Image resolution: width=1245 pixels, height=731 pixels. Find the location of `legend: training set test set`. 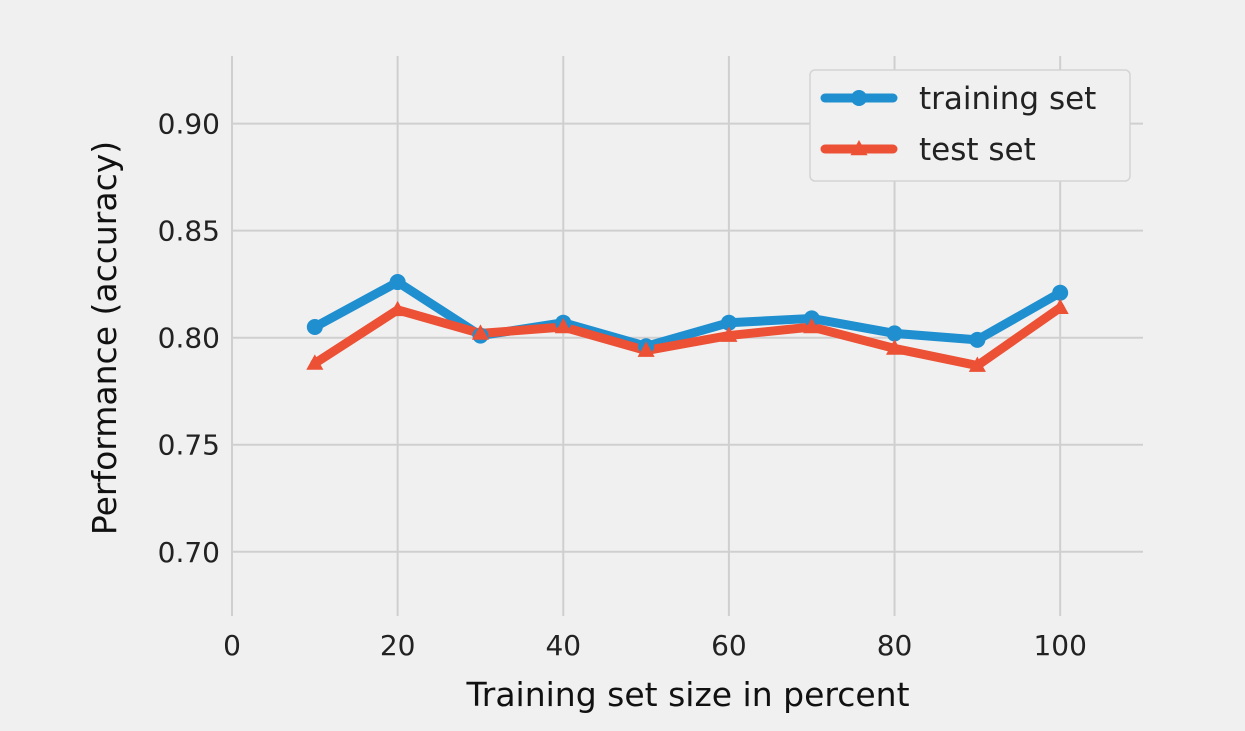

legend: training set test set is located at coordinates (970, 125).